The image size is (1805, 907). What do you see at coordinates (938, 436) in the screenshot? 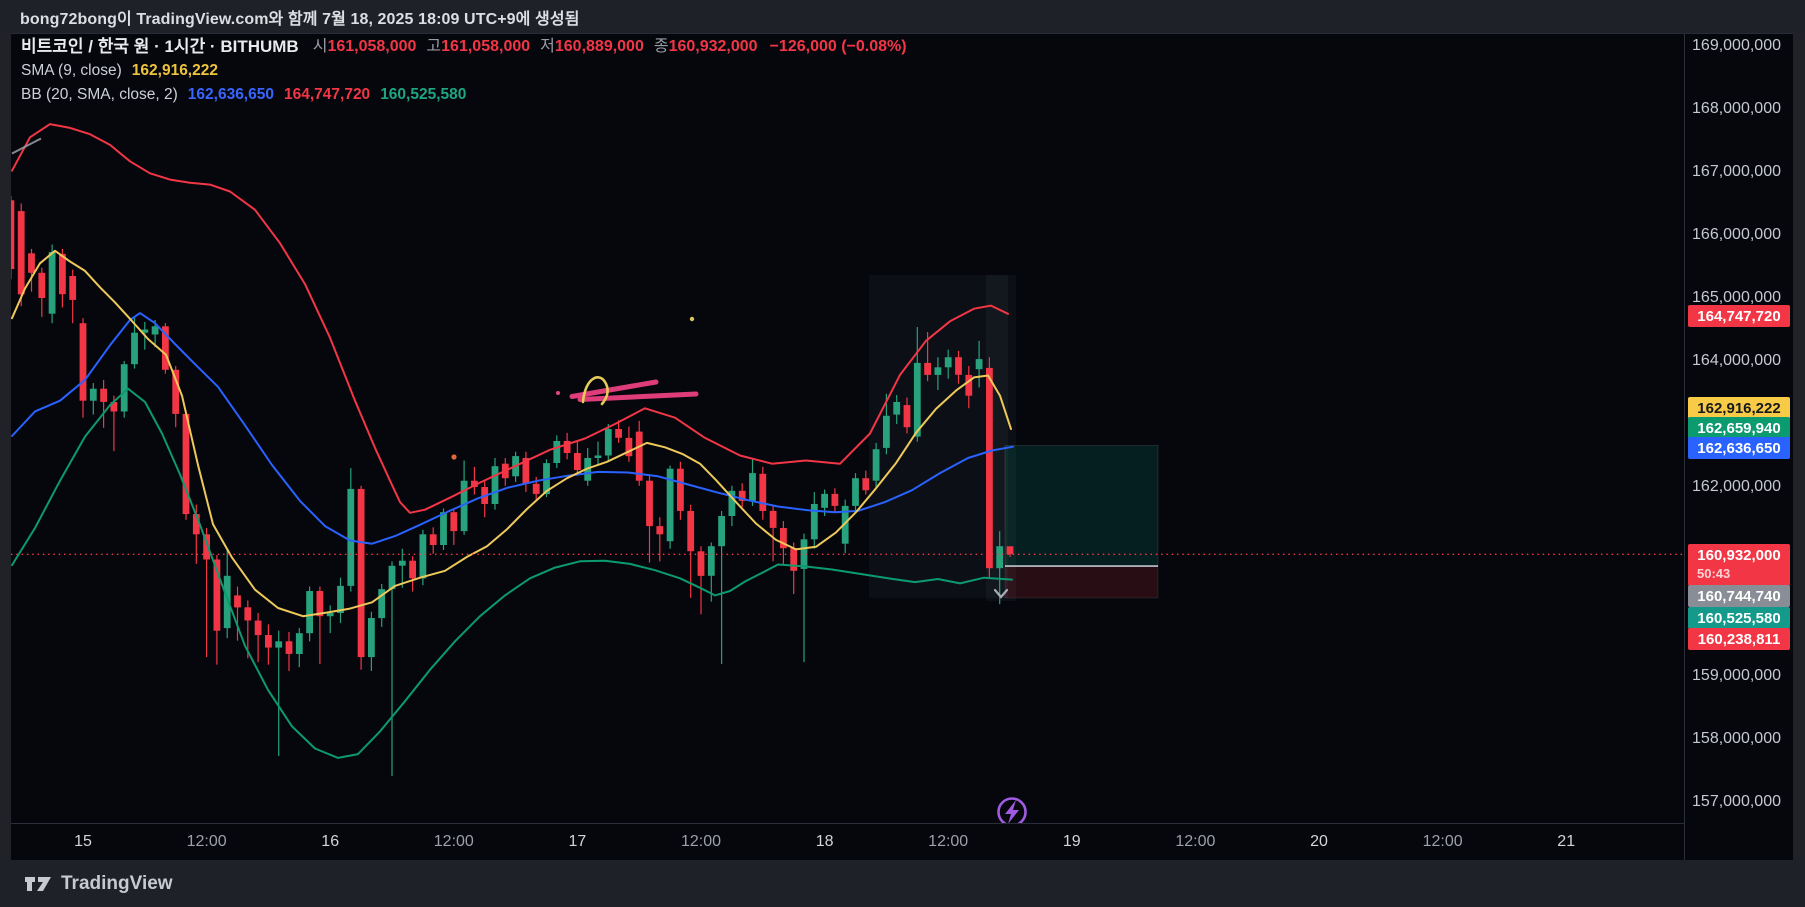
I see `position-tool-selection` at bounding box center [938, 436].